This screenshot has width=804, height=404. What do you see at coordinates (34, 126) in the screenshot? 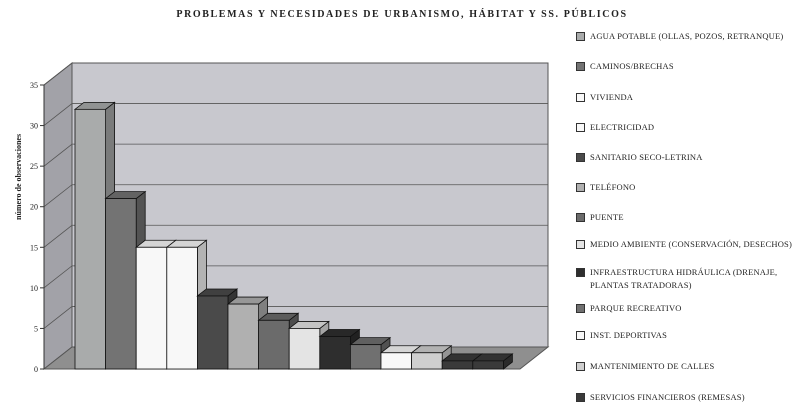
I see `y-tick-label: 30` at bounding box center [34, 126].